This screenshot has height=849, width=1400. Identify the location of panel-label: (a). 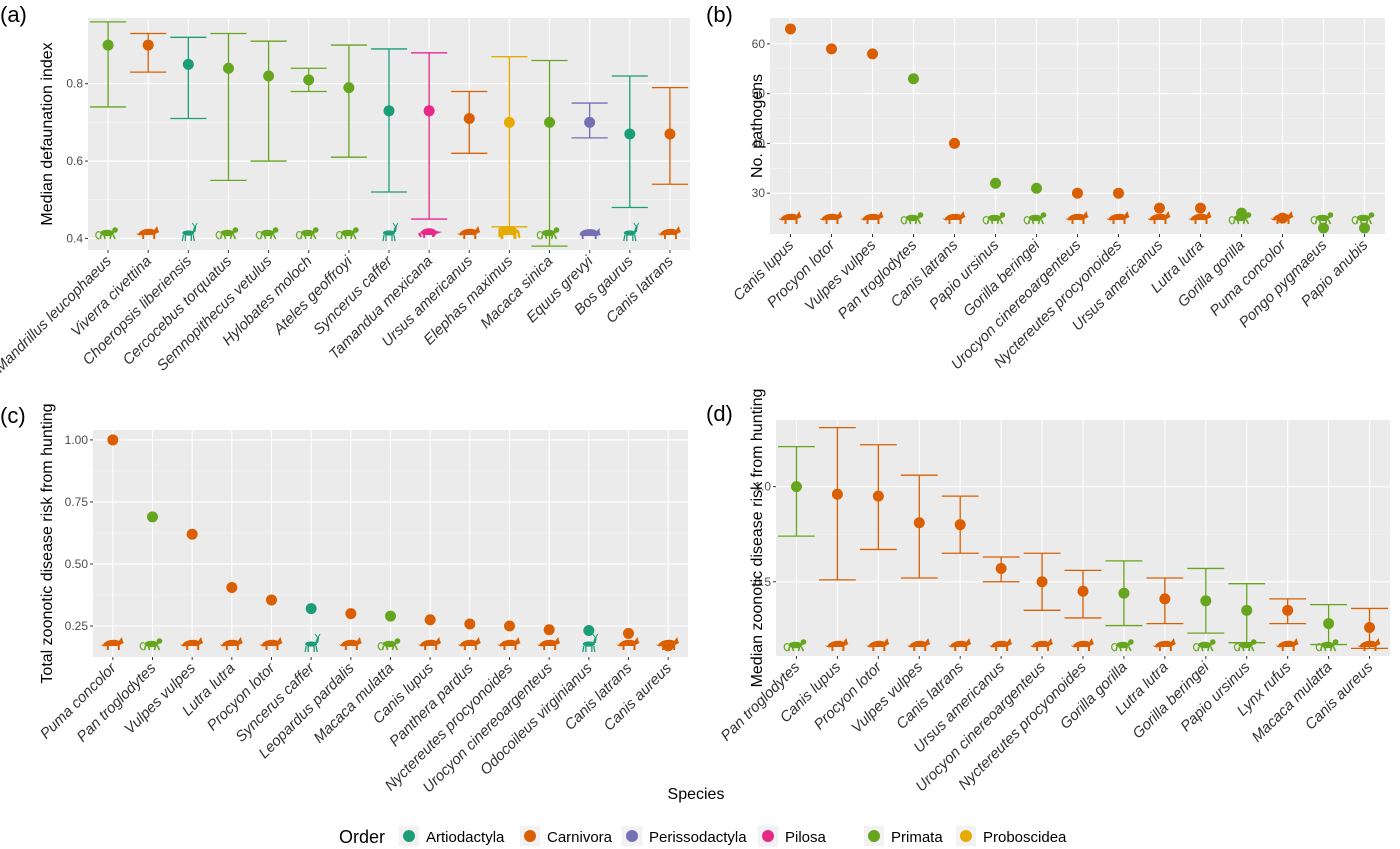
(13, 14).